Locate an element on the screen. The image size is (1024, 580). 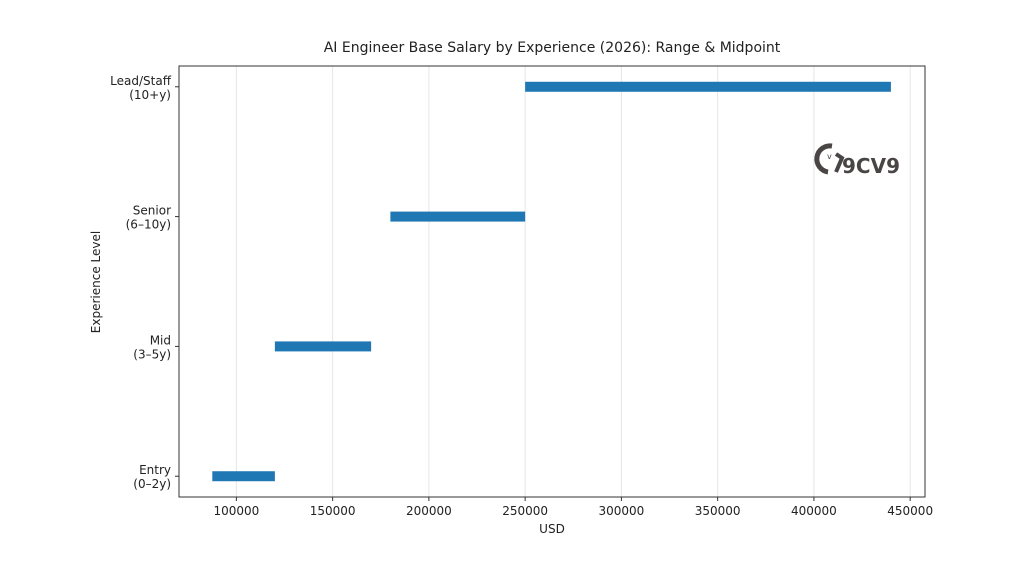
x-tick-label: 200000 is located at coordinates (429, 511).